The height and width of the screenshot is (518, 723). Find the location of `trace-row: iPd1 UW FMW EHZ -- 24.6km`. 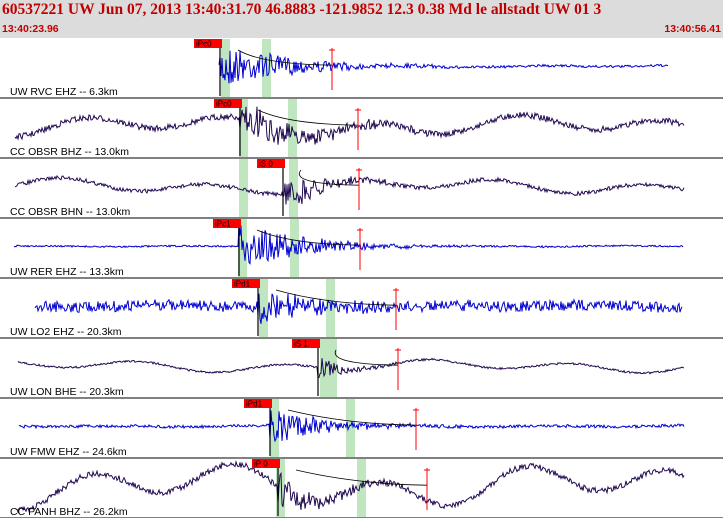

trace-row: iPd1 UW FMW EHZ -- 24.6km is located at coordinates (361, 429).